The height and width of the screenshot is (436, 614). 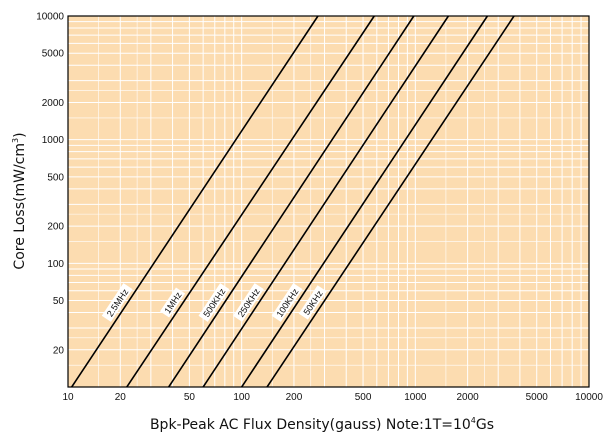 What do you see at coordinates (68, 397) in the screenshot?
I see `x-tick-label: 10` at bounding box center [68, 397].